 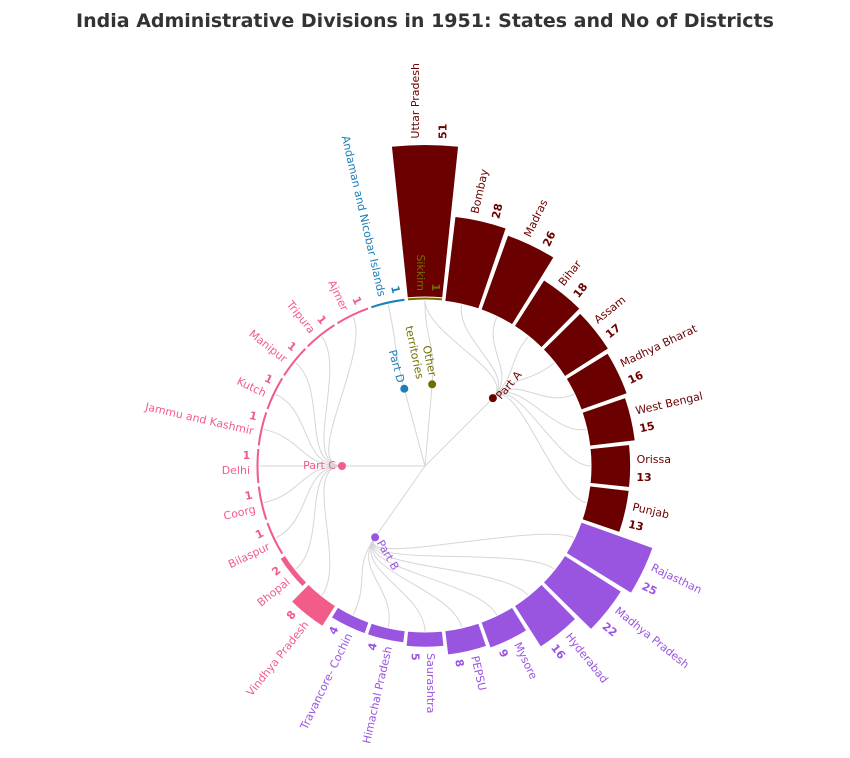 I want to click on bar-hyderabad, so click(x=545, y=615).